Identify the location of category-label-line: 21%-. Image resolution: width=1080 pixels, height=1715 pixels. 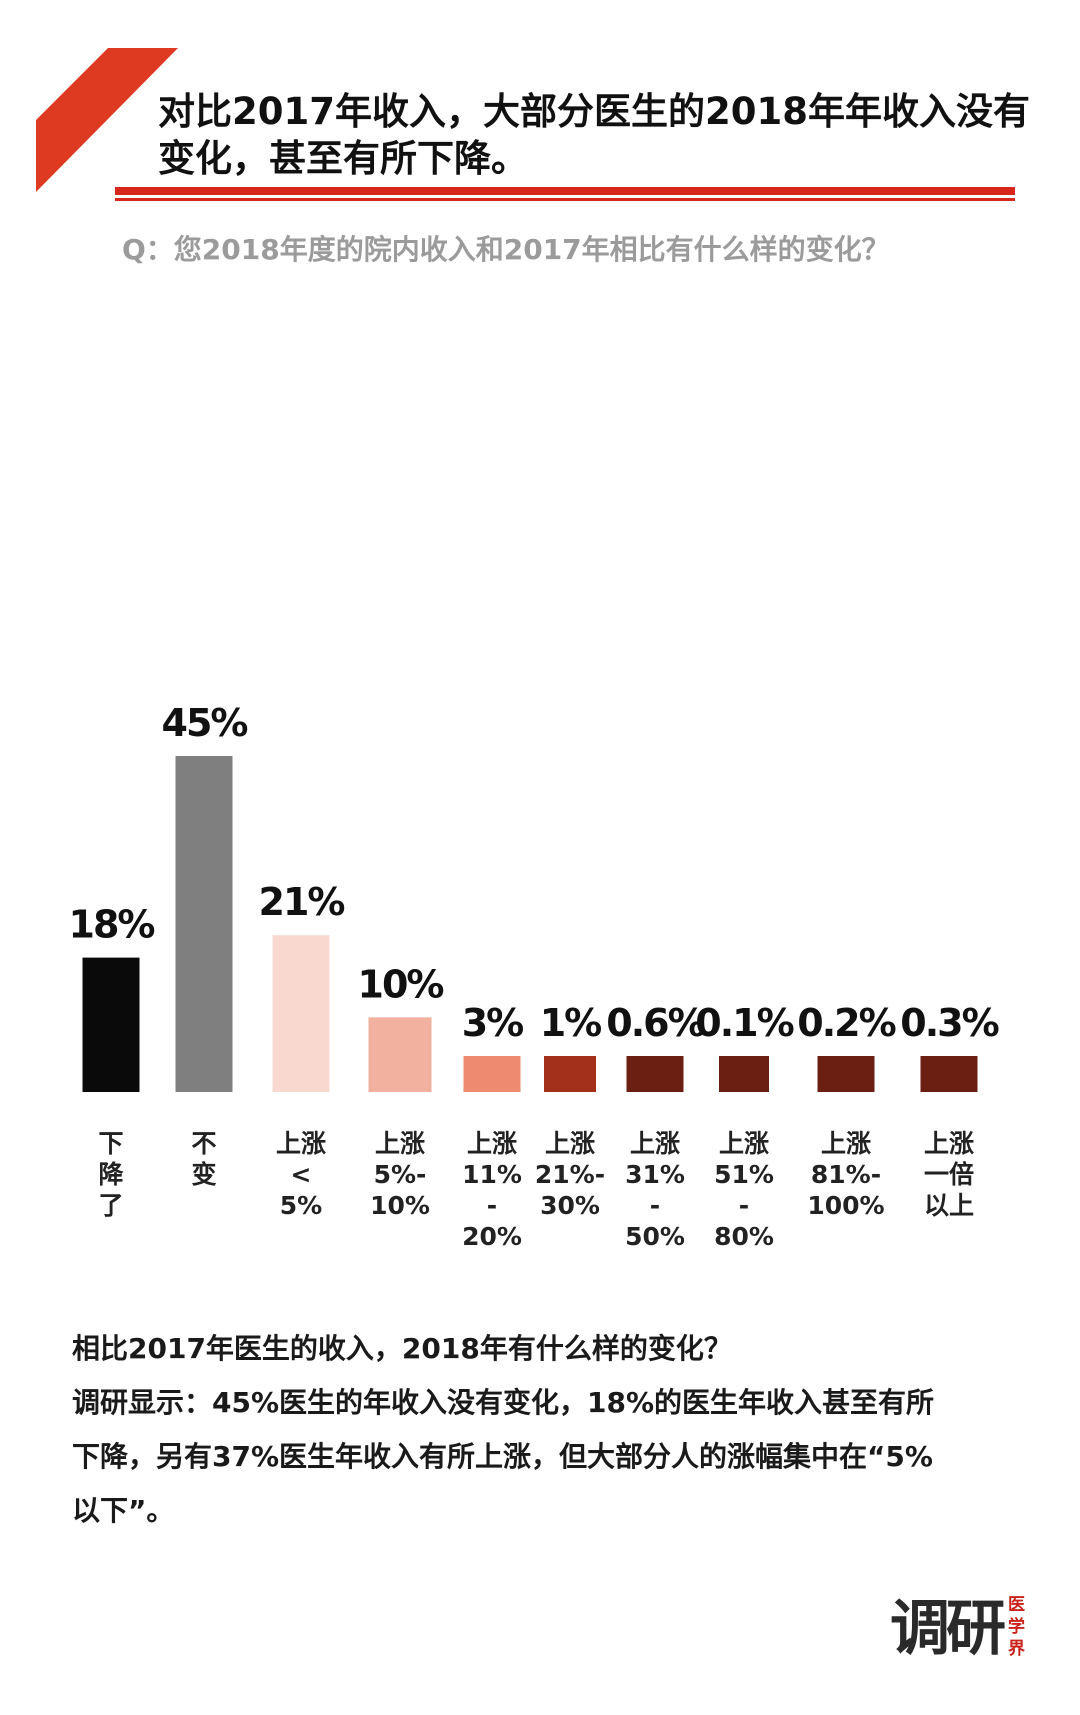
(570, 1174).